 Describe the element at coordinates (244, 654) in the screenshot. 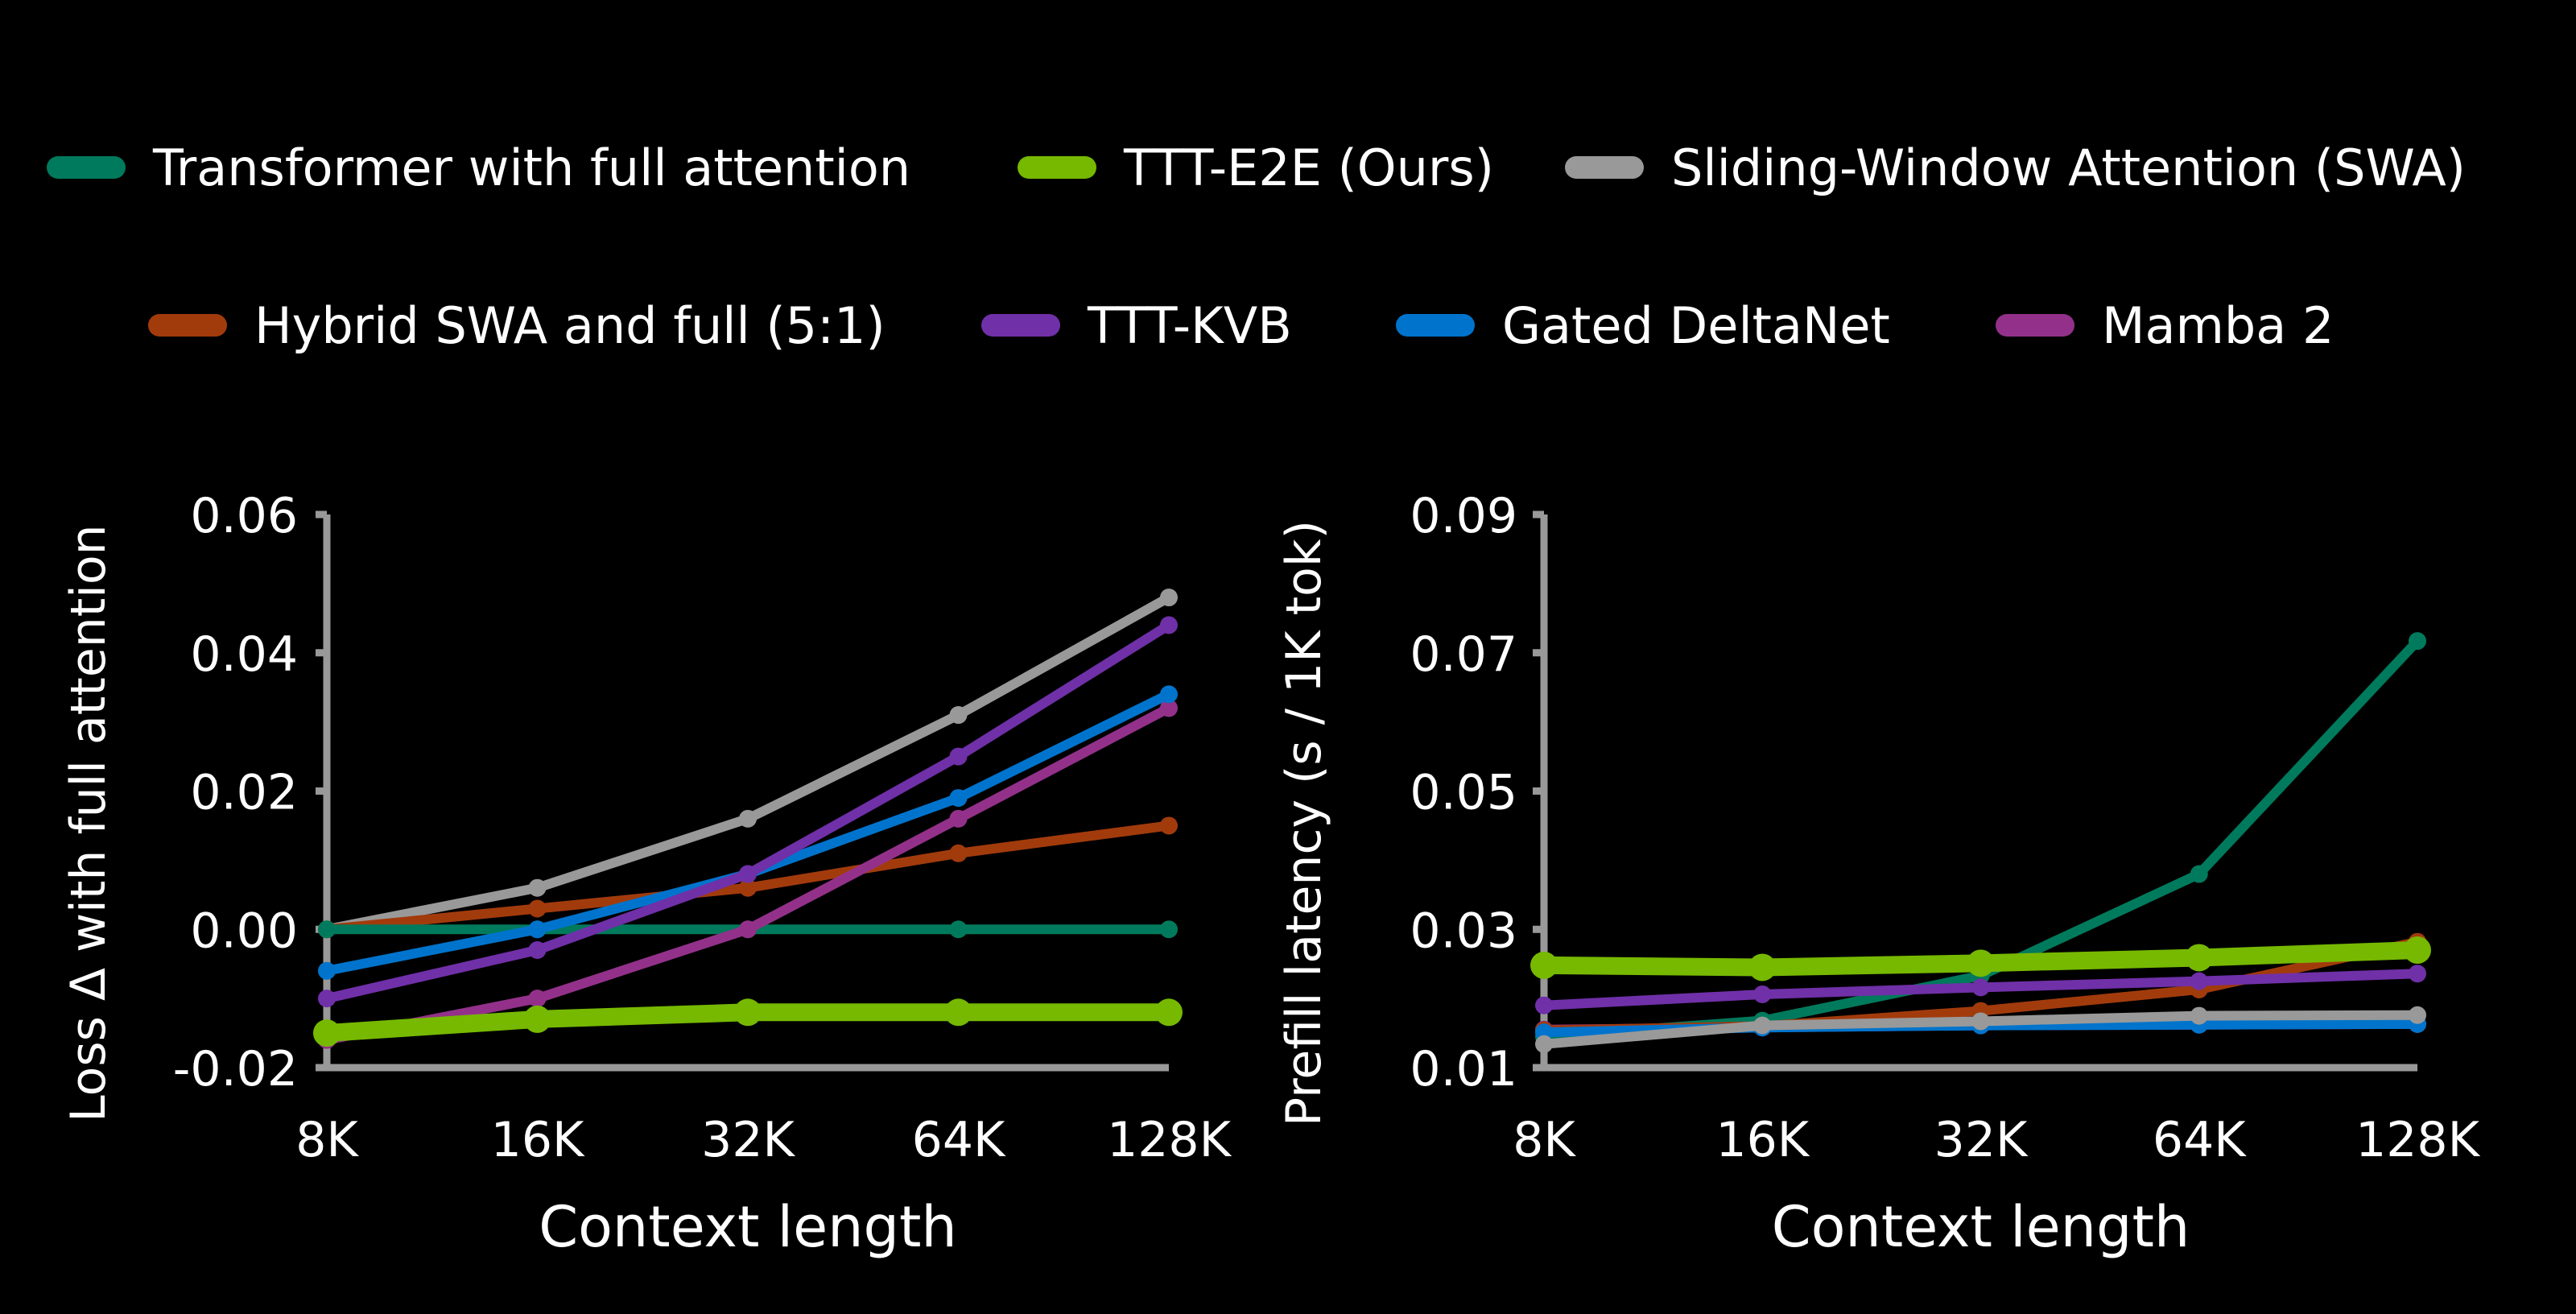

I see `y-tick-label: 0.04` at that location.